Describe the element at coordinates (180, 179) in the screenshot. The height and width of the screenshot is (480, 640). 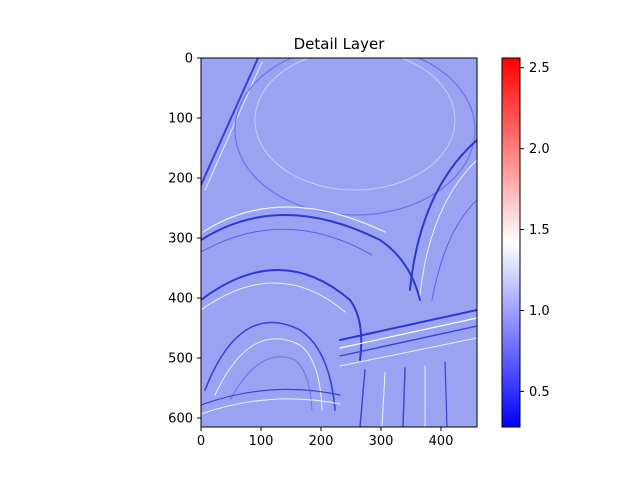
I see `y-tick-label: 200` at that location.